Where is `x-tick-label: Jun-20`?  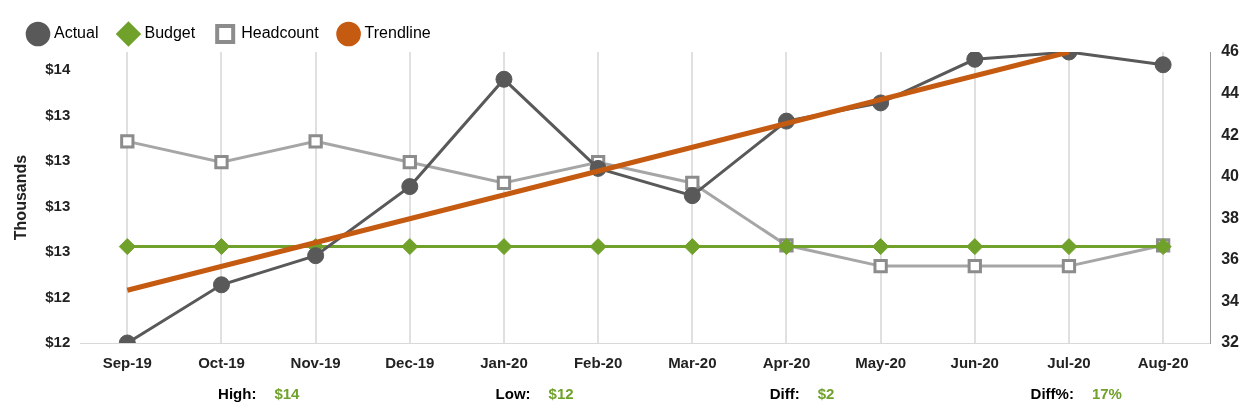 x-tick-label: Jun-20 is located at coordinates (974, 363).